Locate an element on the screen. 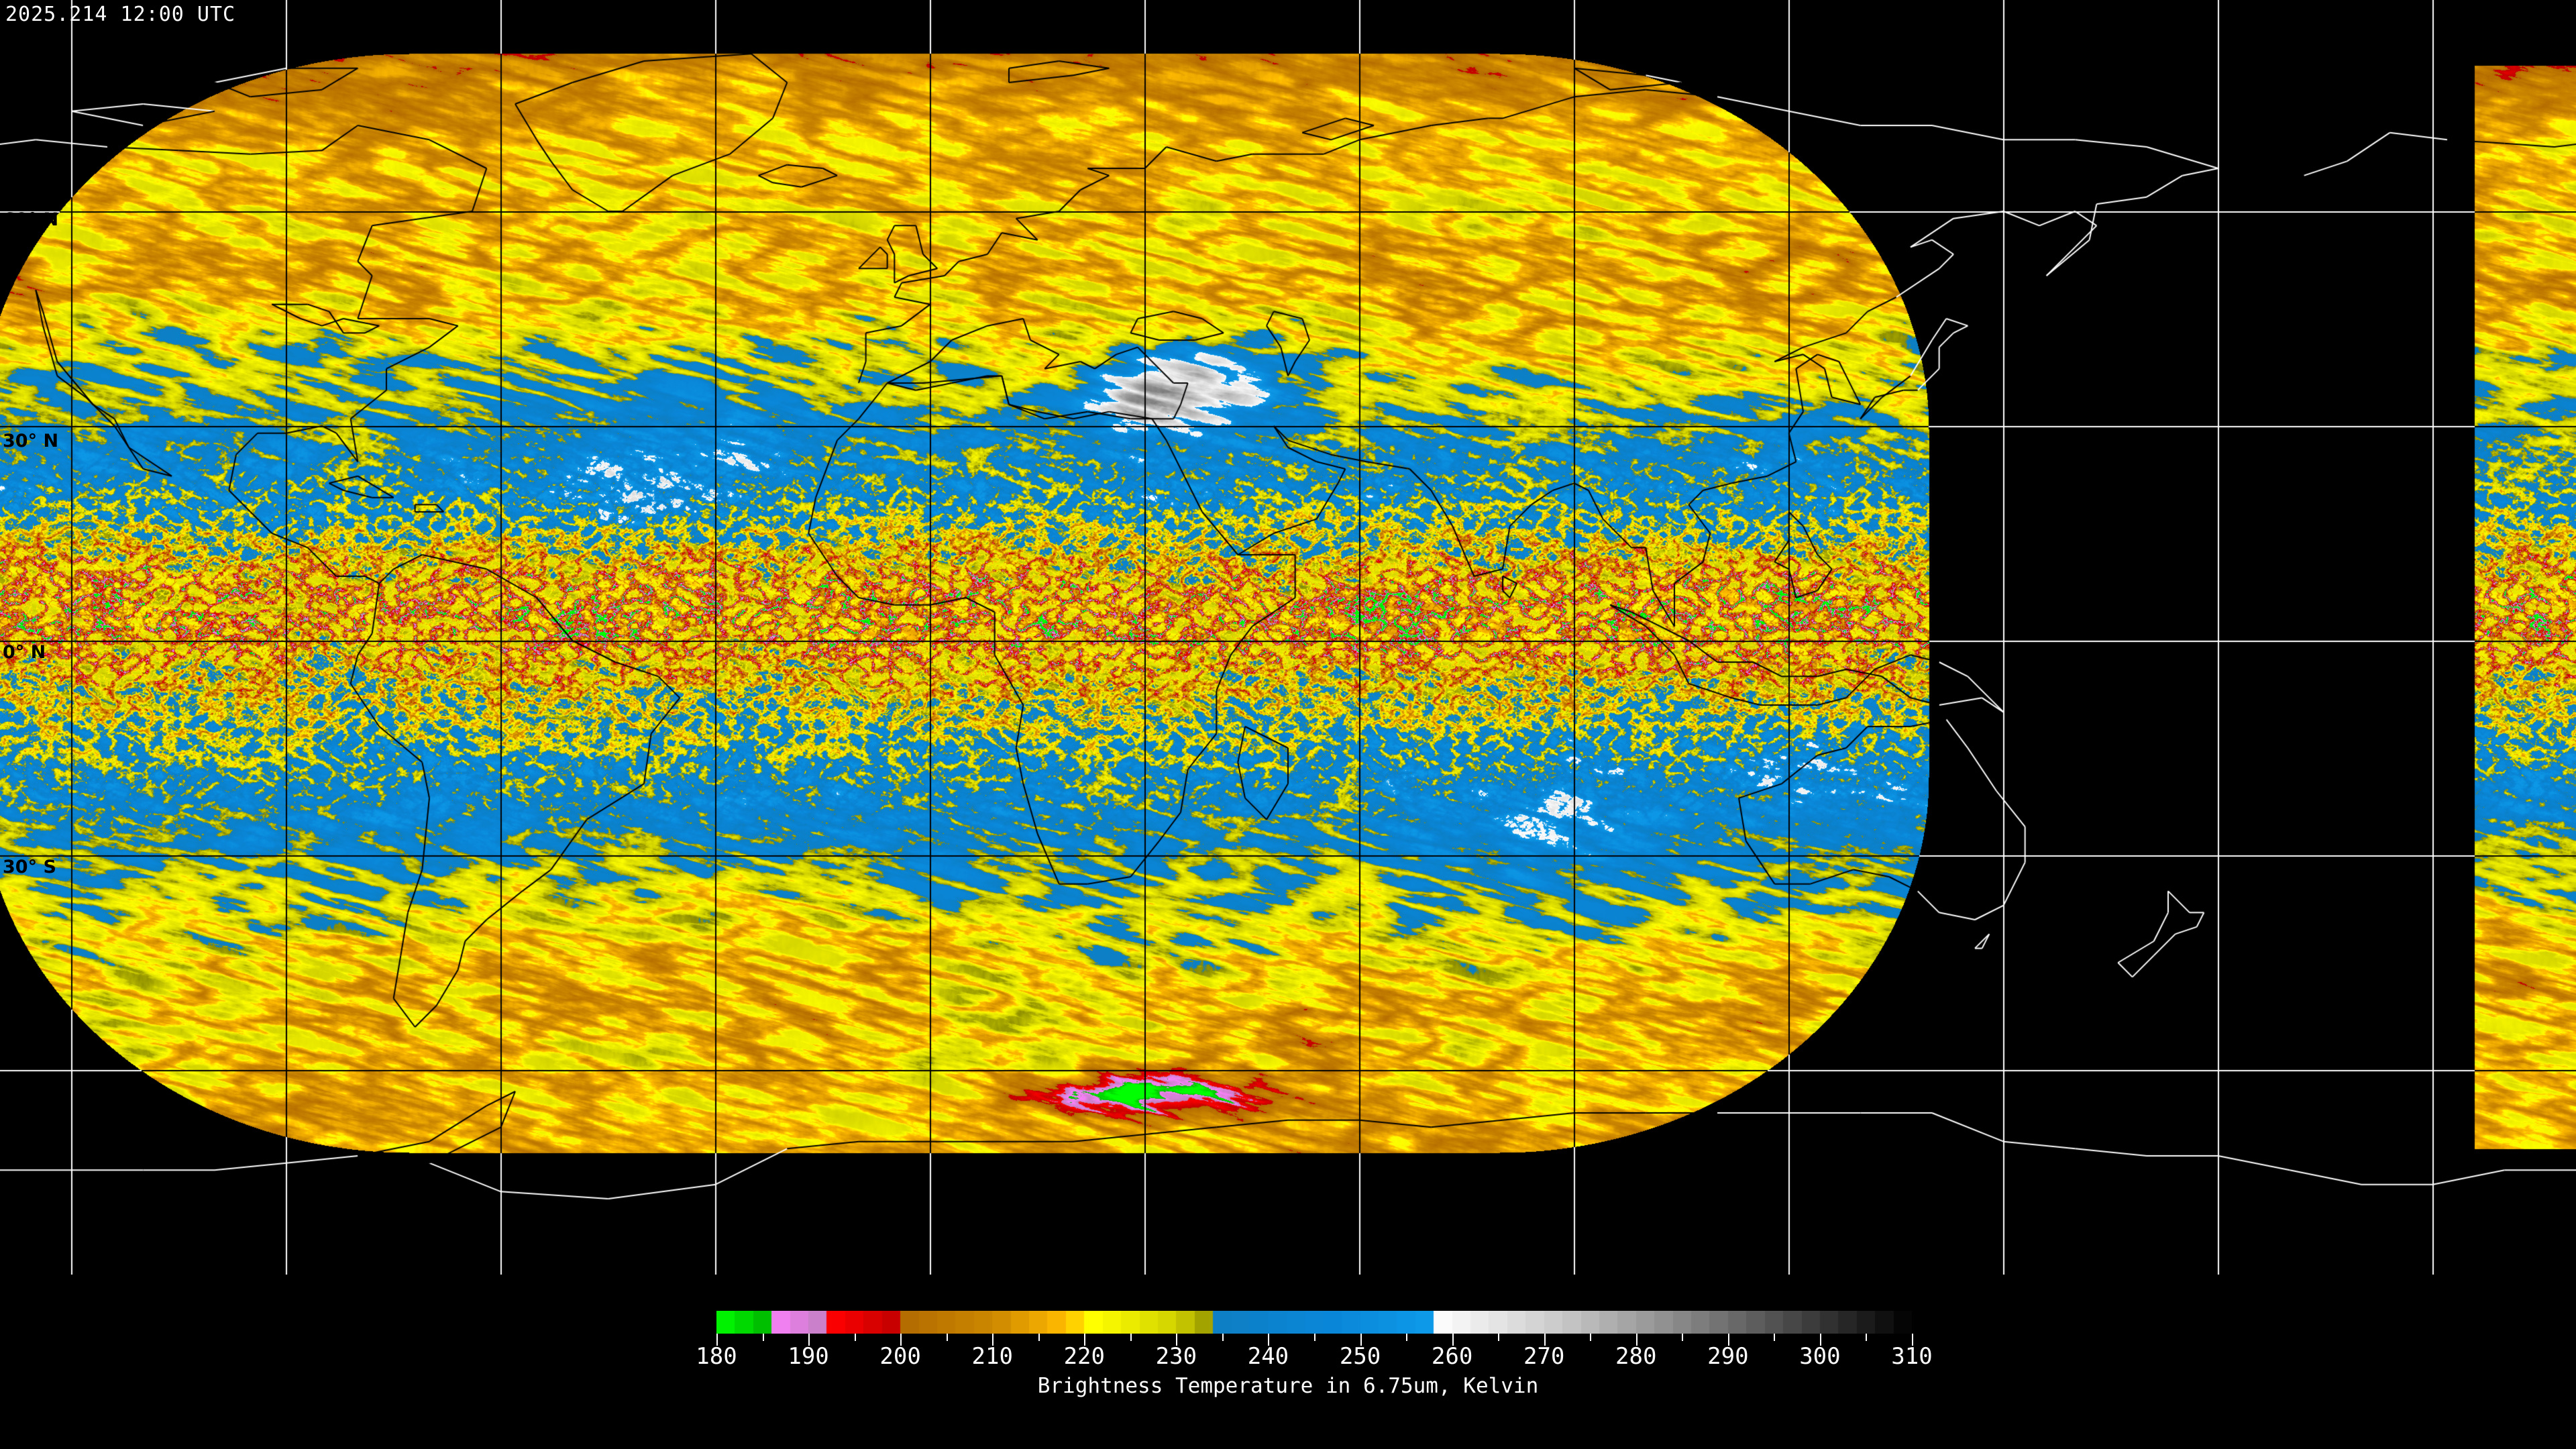 The width and height of the screenshot is (2576, 1449). timestamp-label: 2025.214 12:00 UTC is located at coordinates (120, 14).